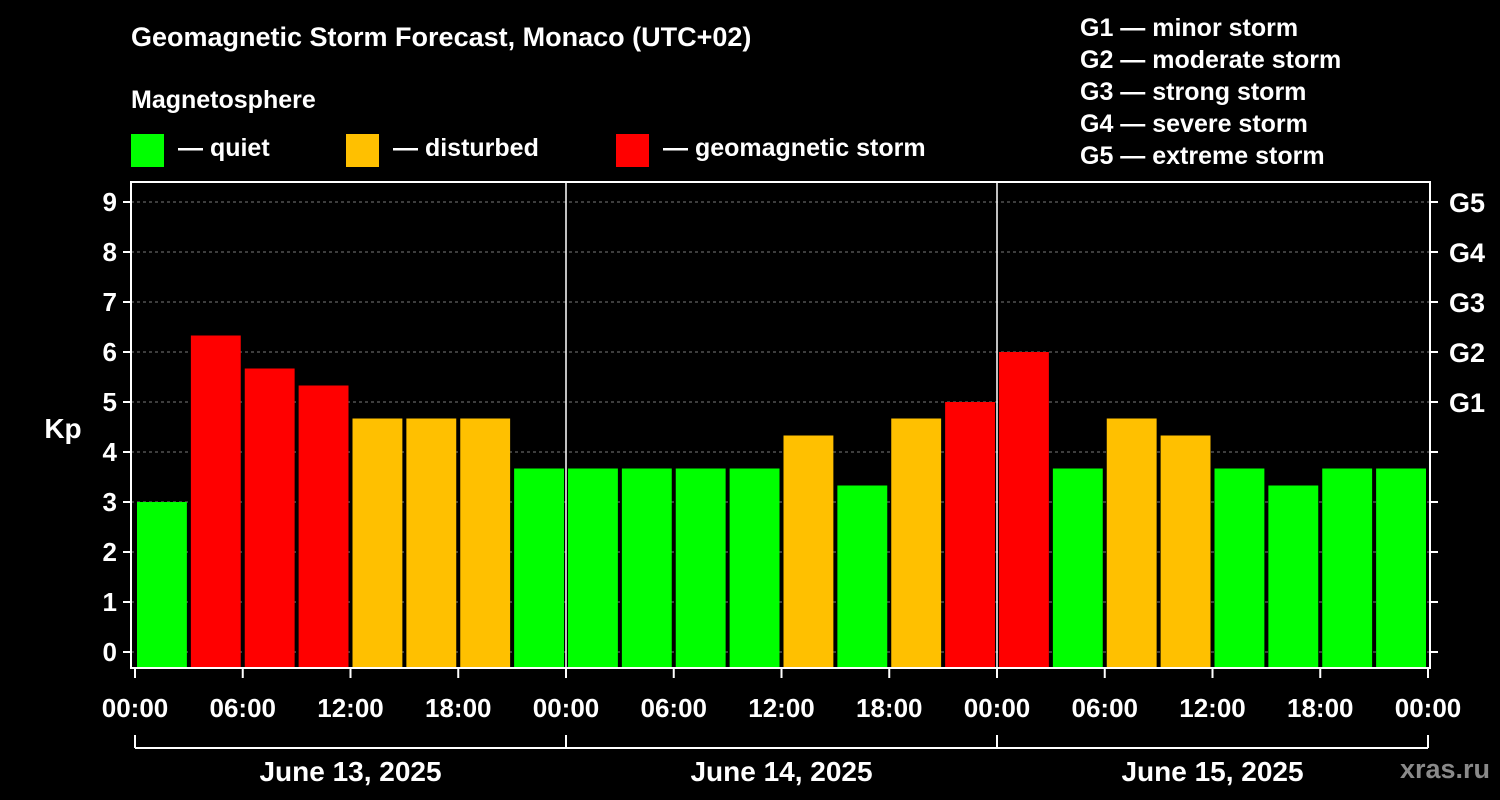  I want to click on g-level-label: G4, so click(1467, 253).